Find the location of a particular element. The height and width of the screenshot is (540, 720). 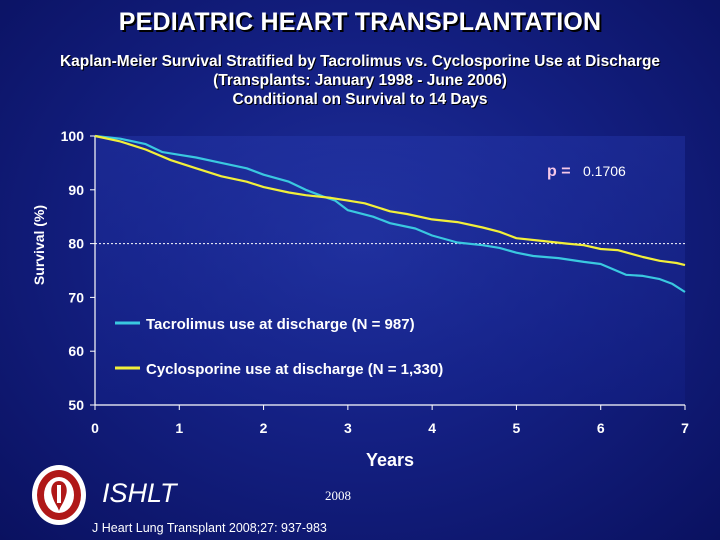

y-tick-label: 60 is located at coordinates (76, 351).